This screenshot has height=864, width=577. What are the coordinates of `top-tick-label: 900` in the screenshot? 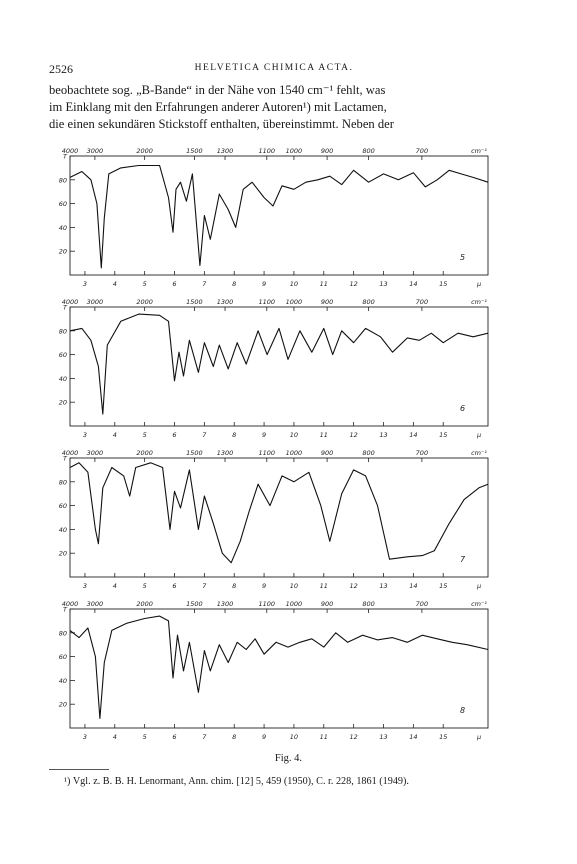 It's located at (327, 151).